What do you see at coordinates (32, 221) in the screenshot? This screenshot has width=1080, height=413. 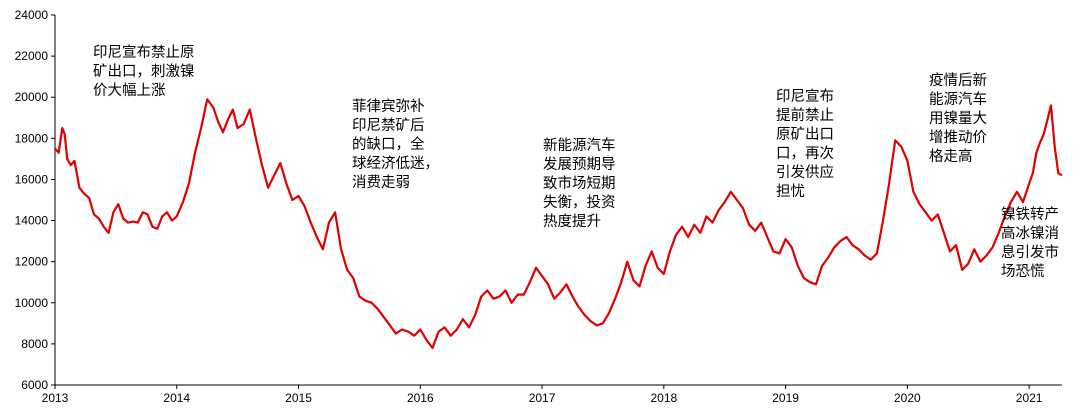 I see `y-tick-label: 14000` at bounding box center [32, 221].